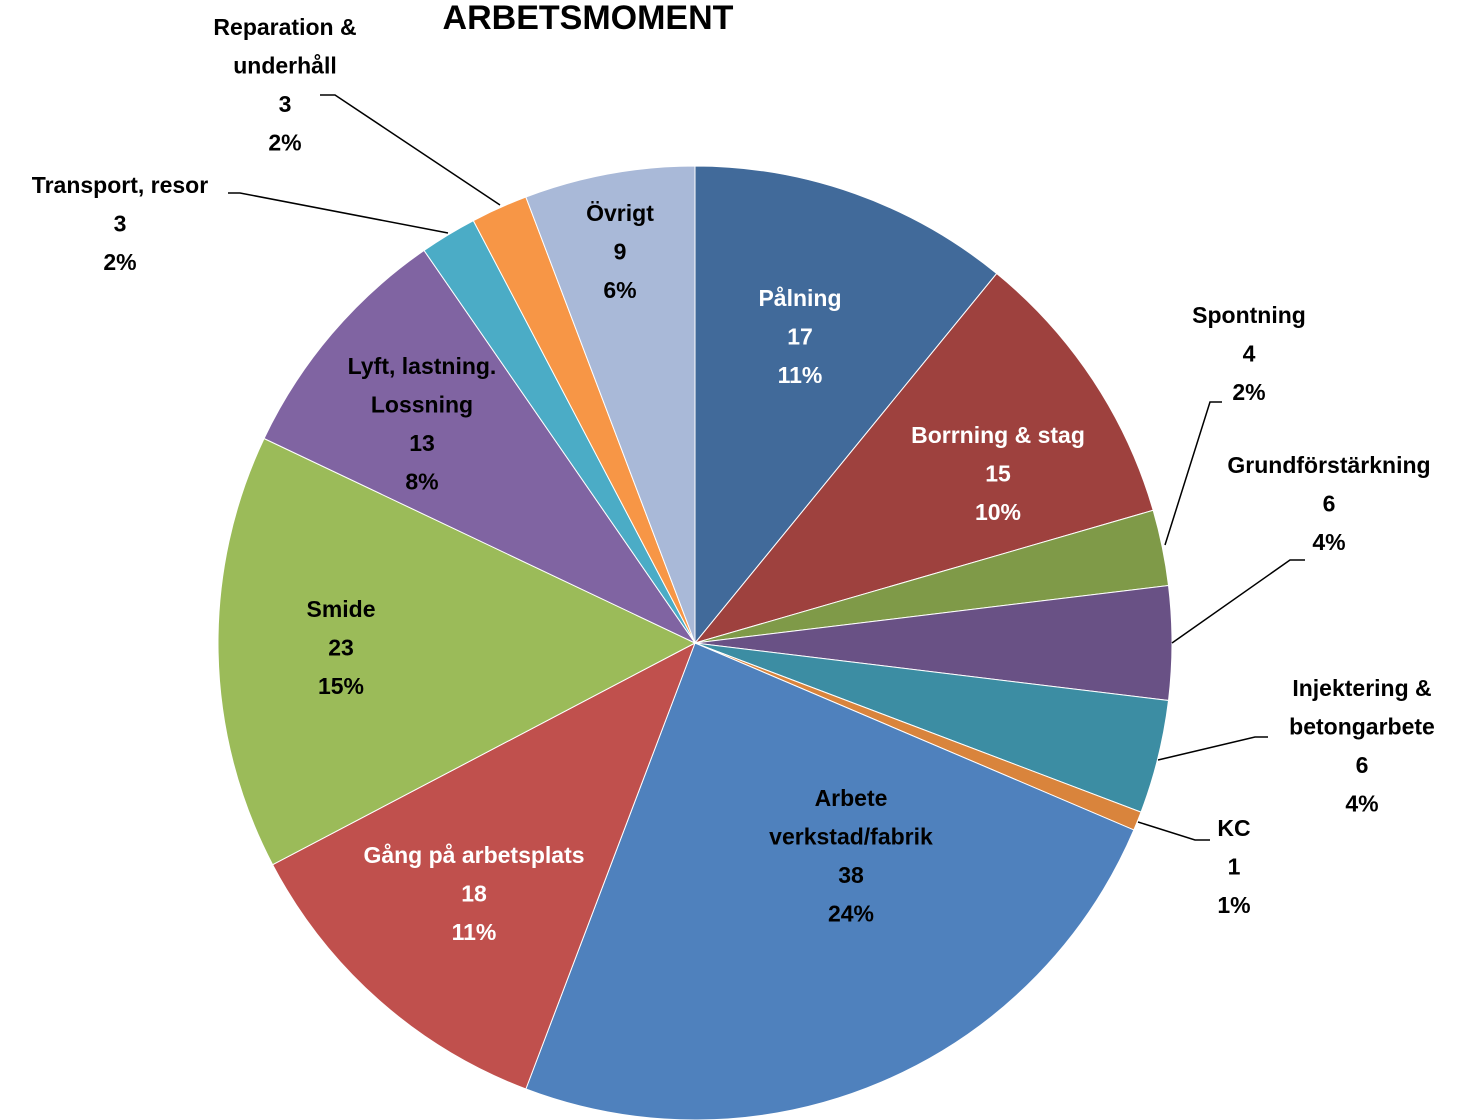 This screenshot has width=1461, height=1120. I want to click on value-label: 18, so click(474, 894).